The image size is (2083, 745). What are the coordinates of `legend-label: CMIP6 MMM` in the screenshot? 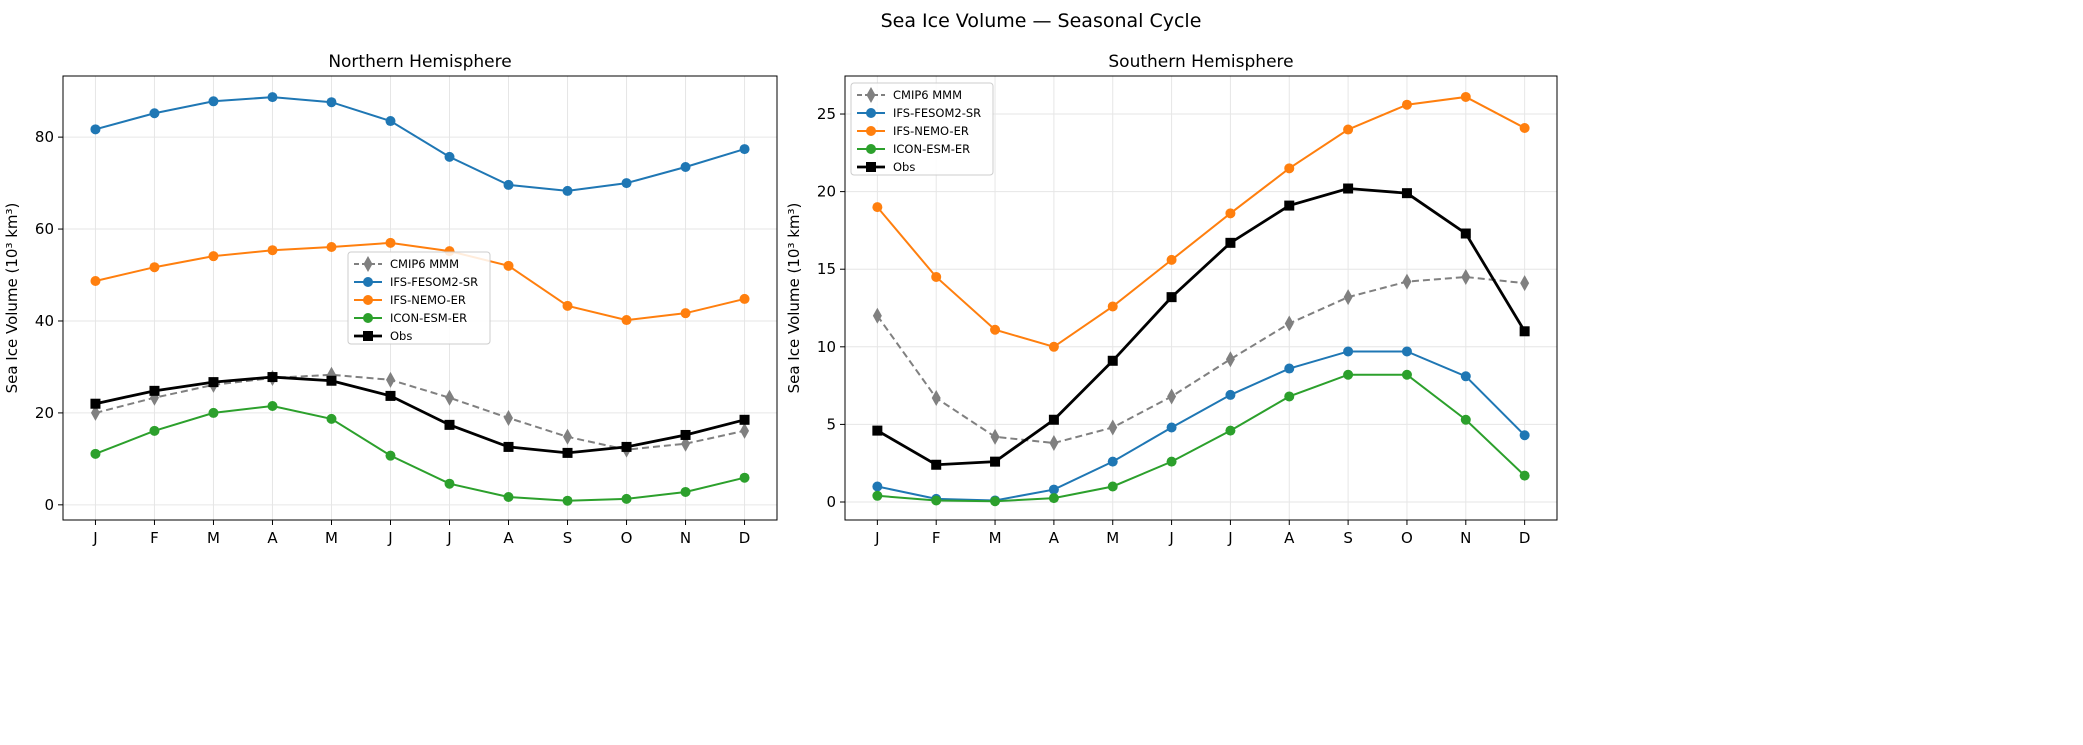 It's located at (424, 264).